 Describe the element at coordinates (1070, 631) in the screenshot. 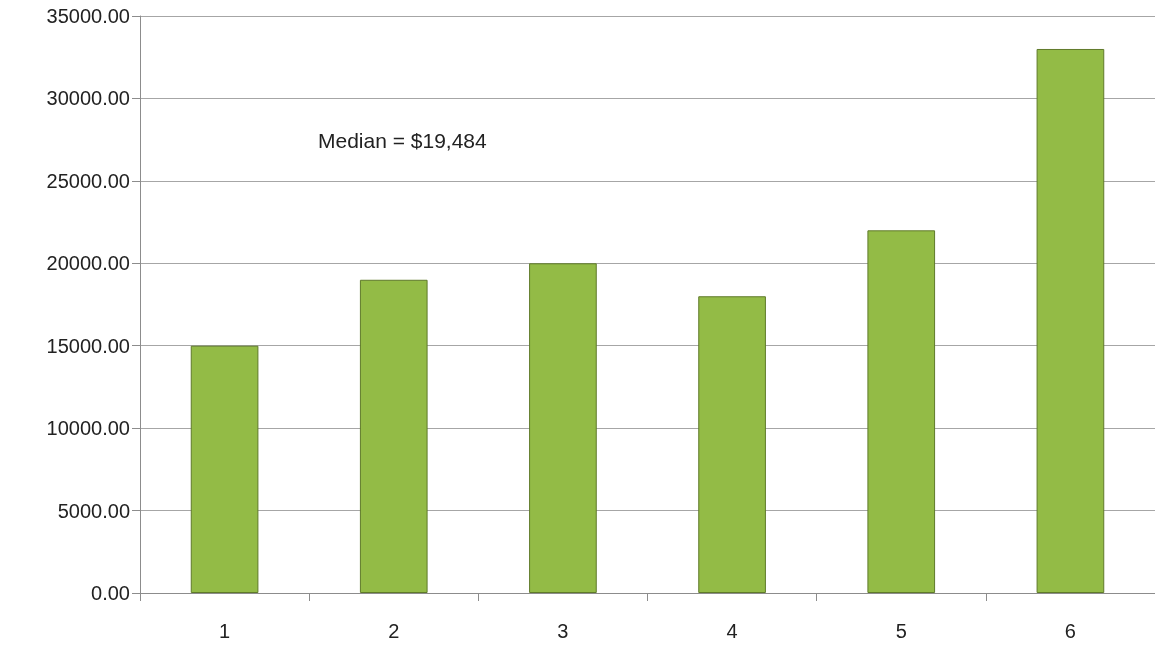

I see `x-tick-label: 6` at that location.